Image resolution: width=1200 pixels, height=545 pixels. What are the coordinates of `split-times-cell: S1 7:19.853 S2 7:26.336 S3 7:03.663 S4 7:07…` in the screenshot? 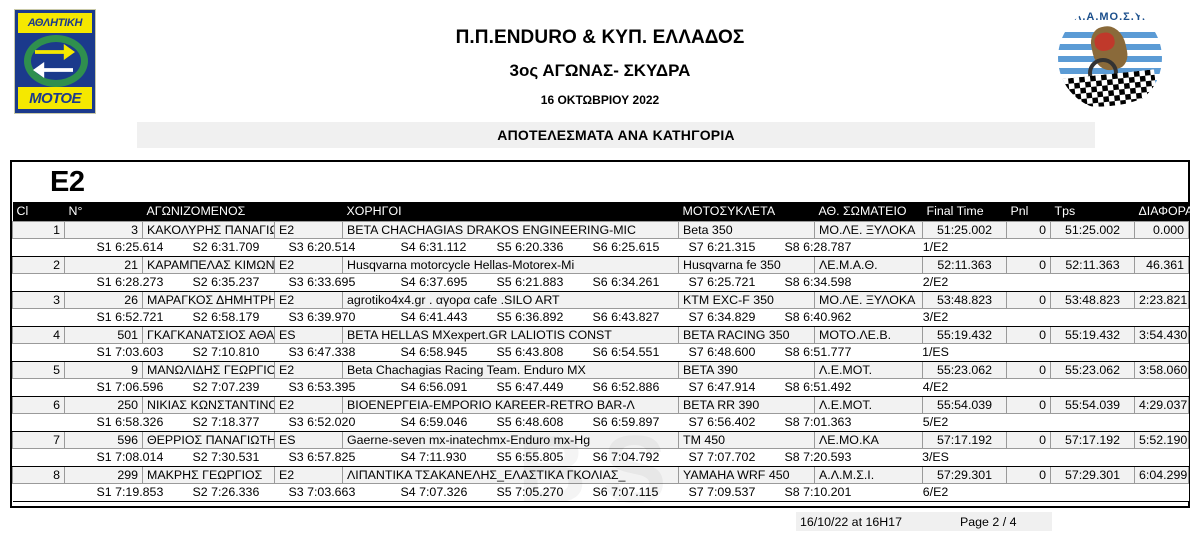 It's located at (600, 492).